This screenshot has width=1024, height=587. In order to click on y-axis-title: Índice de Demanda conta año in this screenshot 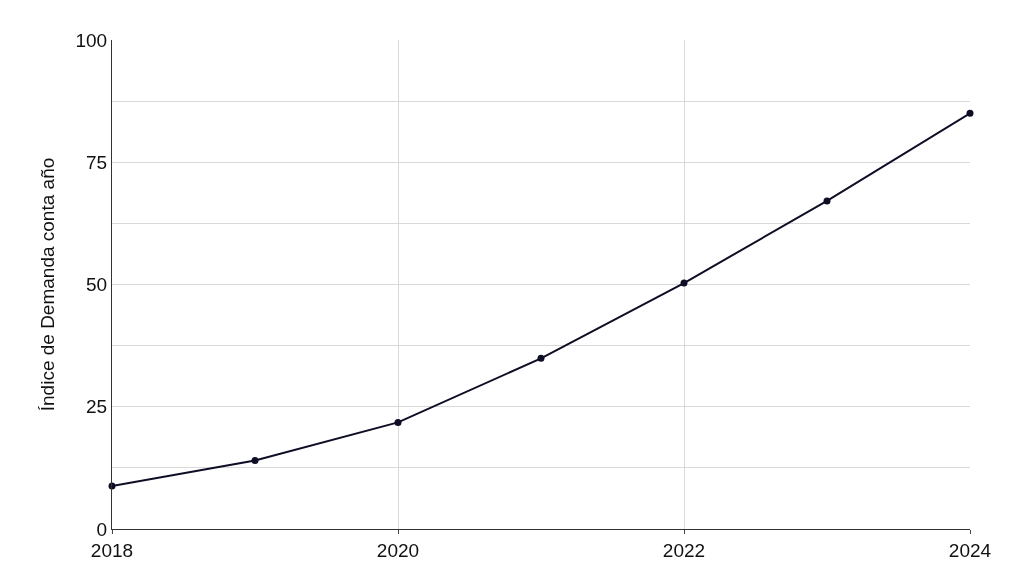, I will do `click(48, 284)`.